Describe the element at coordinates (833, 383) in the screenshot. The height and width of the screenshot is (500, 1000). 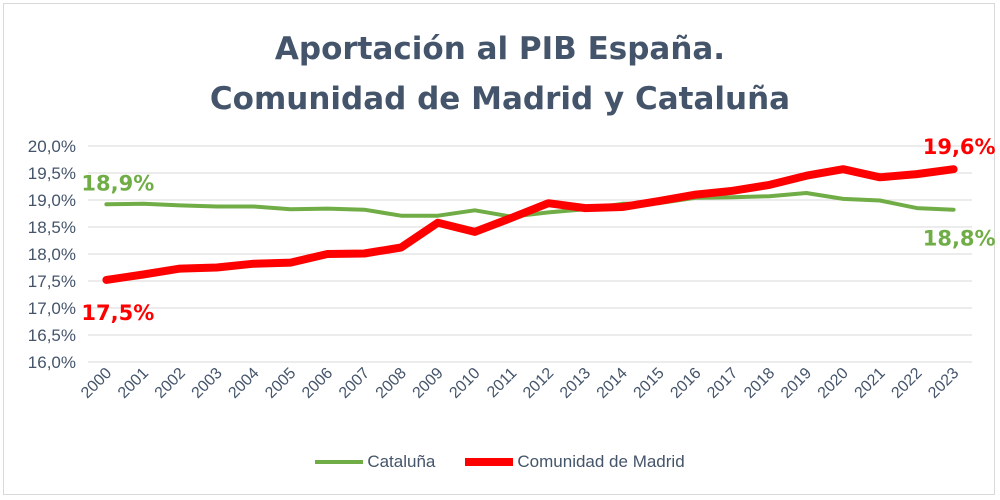
I see `x-tick-label: 2020` at that location.